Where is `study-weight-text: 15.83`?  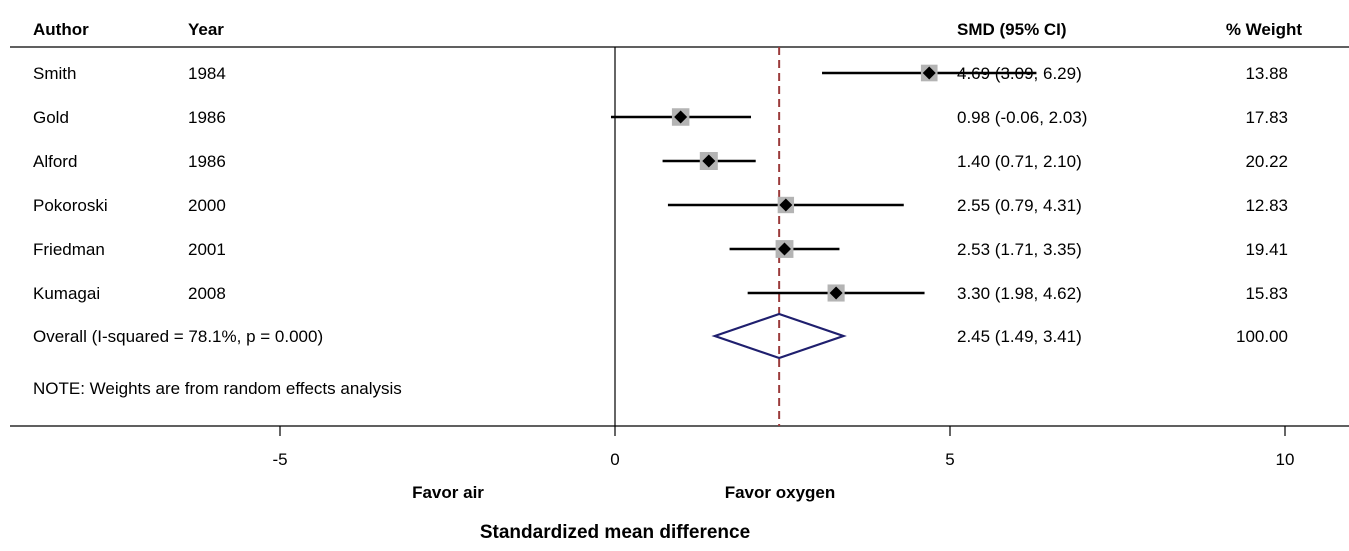
study-weight-text: 15.83 is located at coordinates (1266, 293).